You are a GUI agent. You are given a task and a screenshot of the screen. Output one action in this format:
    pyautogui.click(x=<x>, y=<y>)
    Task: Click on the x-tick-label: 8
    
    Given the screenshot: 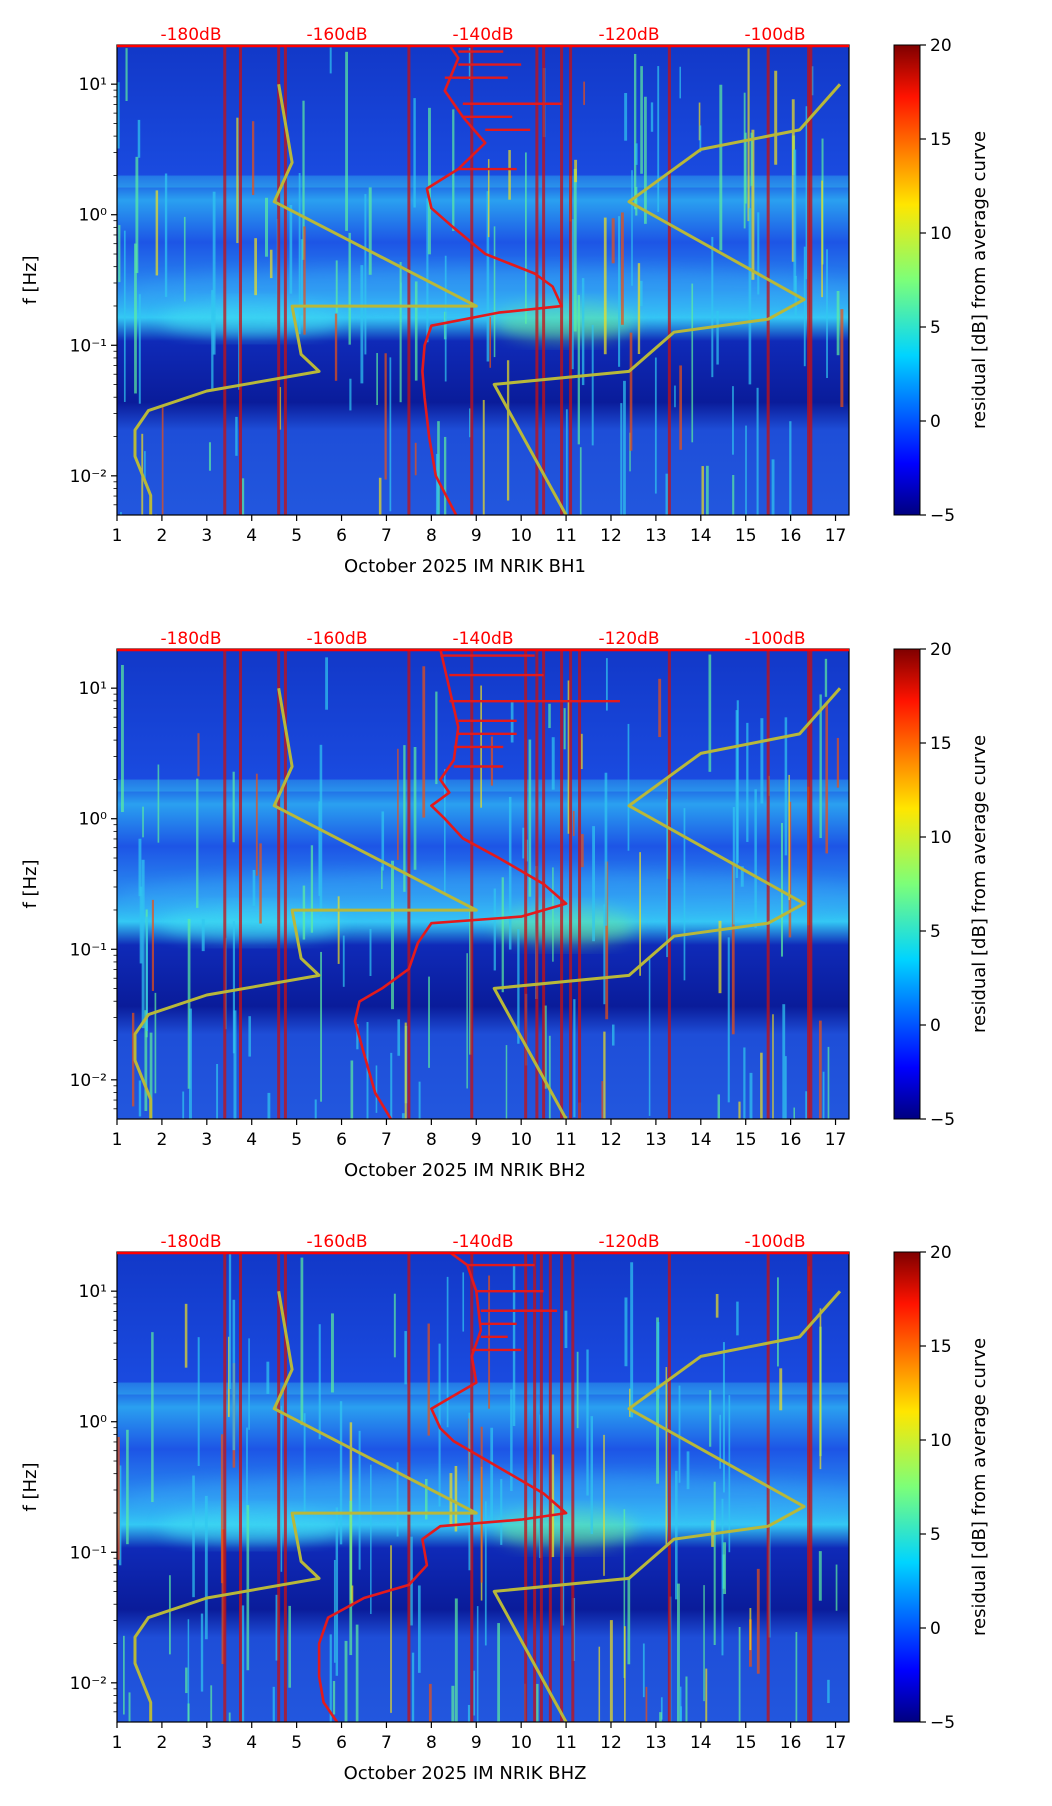 What is the action you would take?
    pyautogui.click(x=431, y=536)
    